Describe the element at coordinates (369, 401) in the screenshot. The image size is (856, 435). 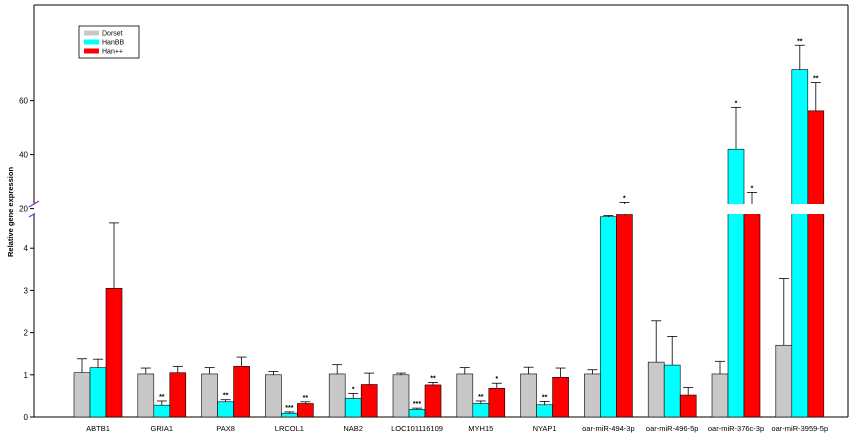
I see `bar-han-nab2` at that location.